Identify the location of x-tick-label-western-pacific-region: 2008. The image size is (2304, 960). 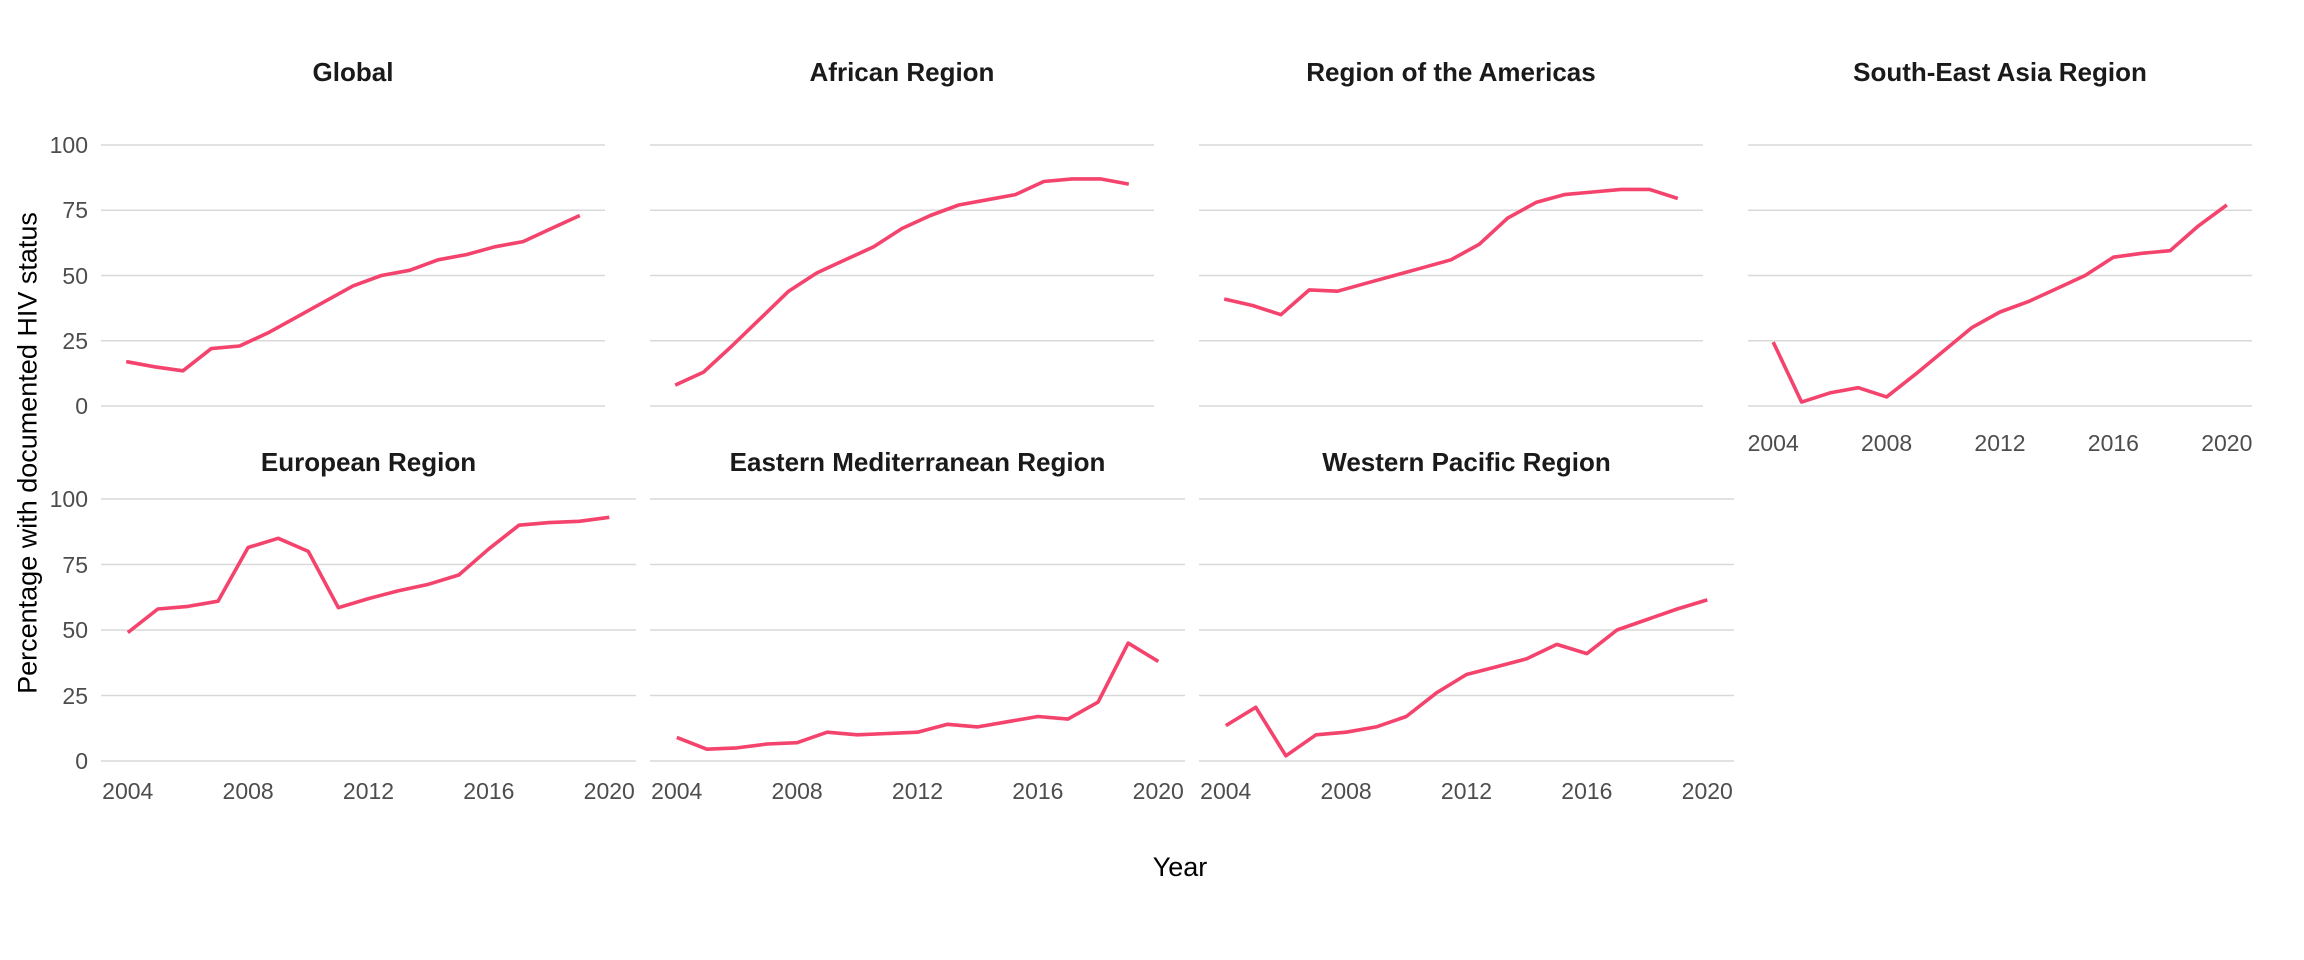
(1346, 791).